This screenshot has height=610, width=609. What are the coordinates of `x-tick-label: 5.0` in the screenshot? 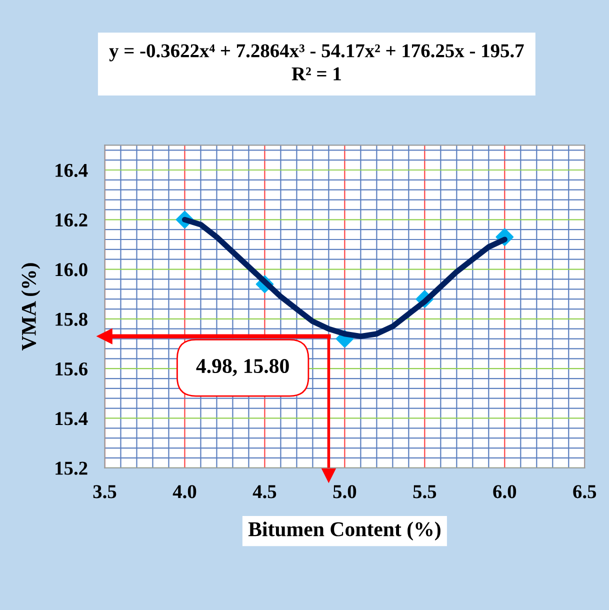 It's located at (344, 491).